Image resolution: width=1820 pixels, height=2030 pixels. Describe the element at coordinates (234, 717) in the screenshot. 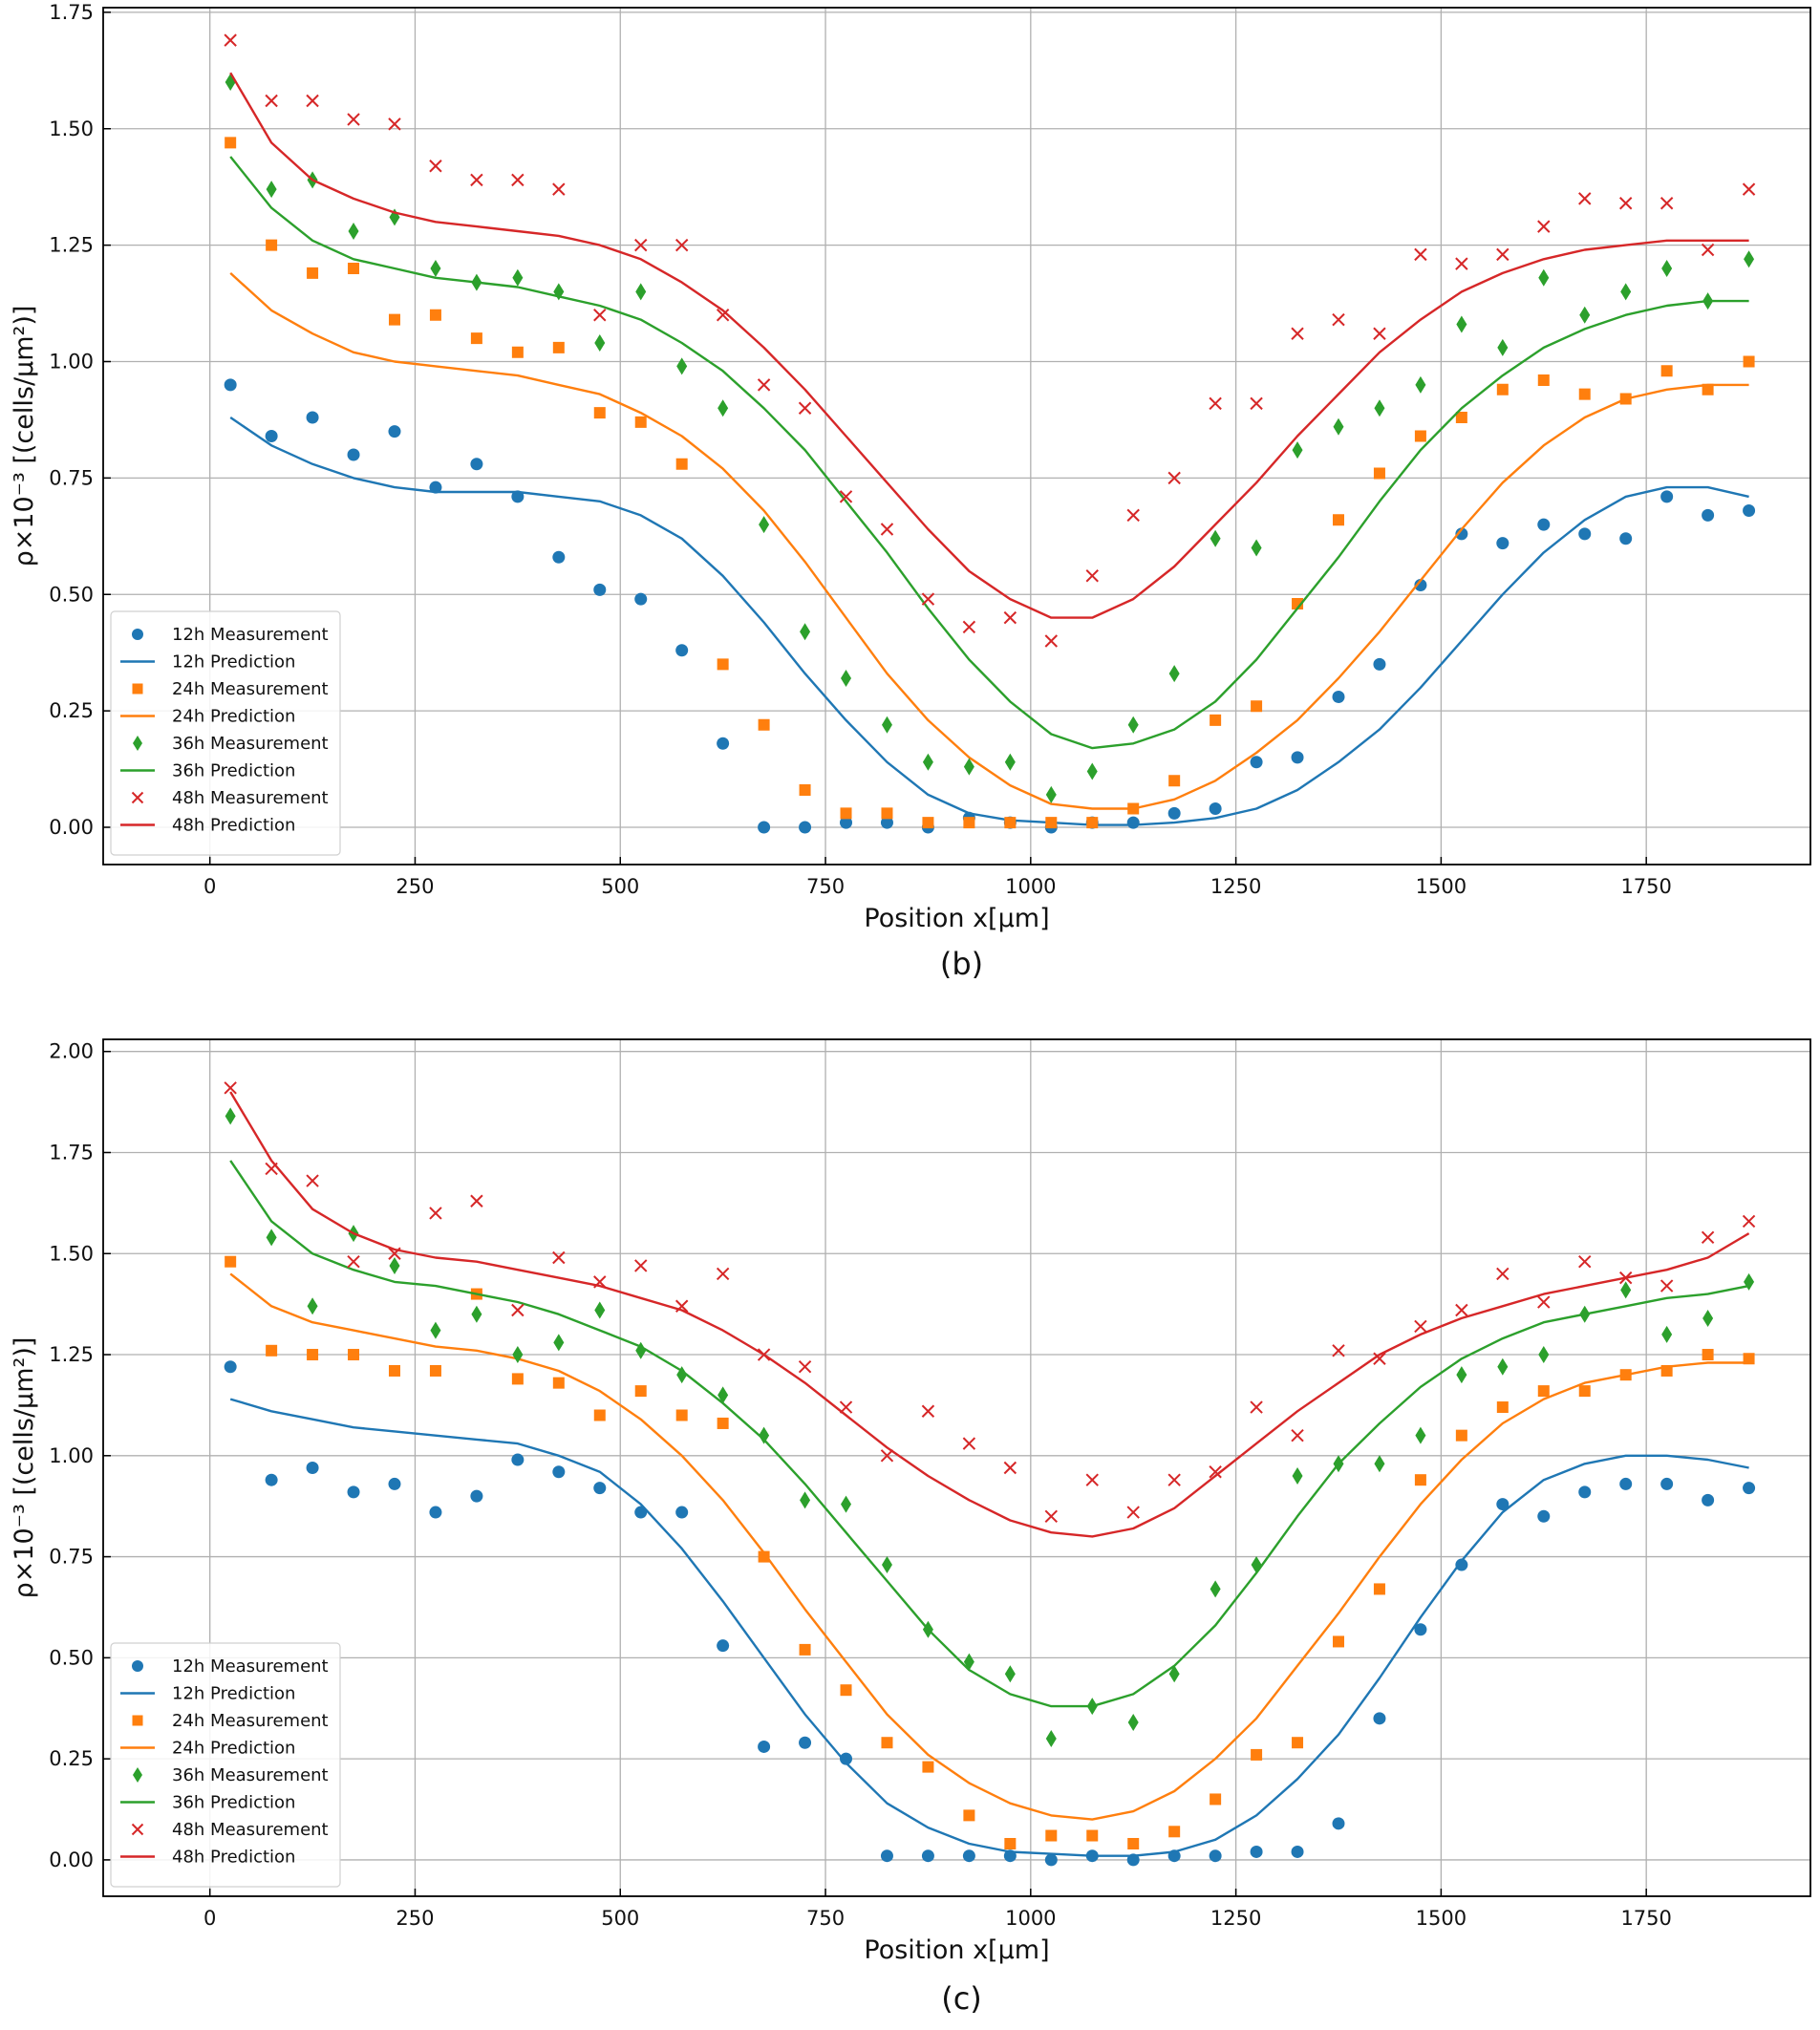

I see `legend-label: 24h Prediction` at that location.